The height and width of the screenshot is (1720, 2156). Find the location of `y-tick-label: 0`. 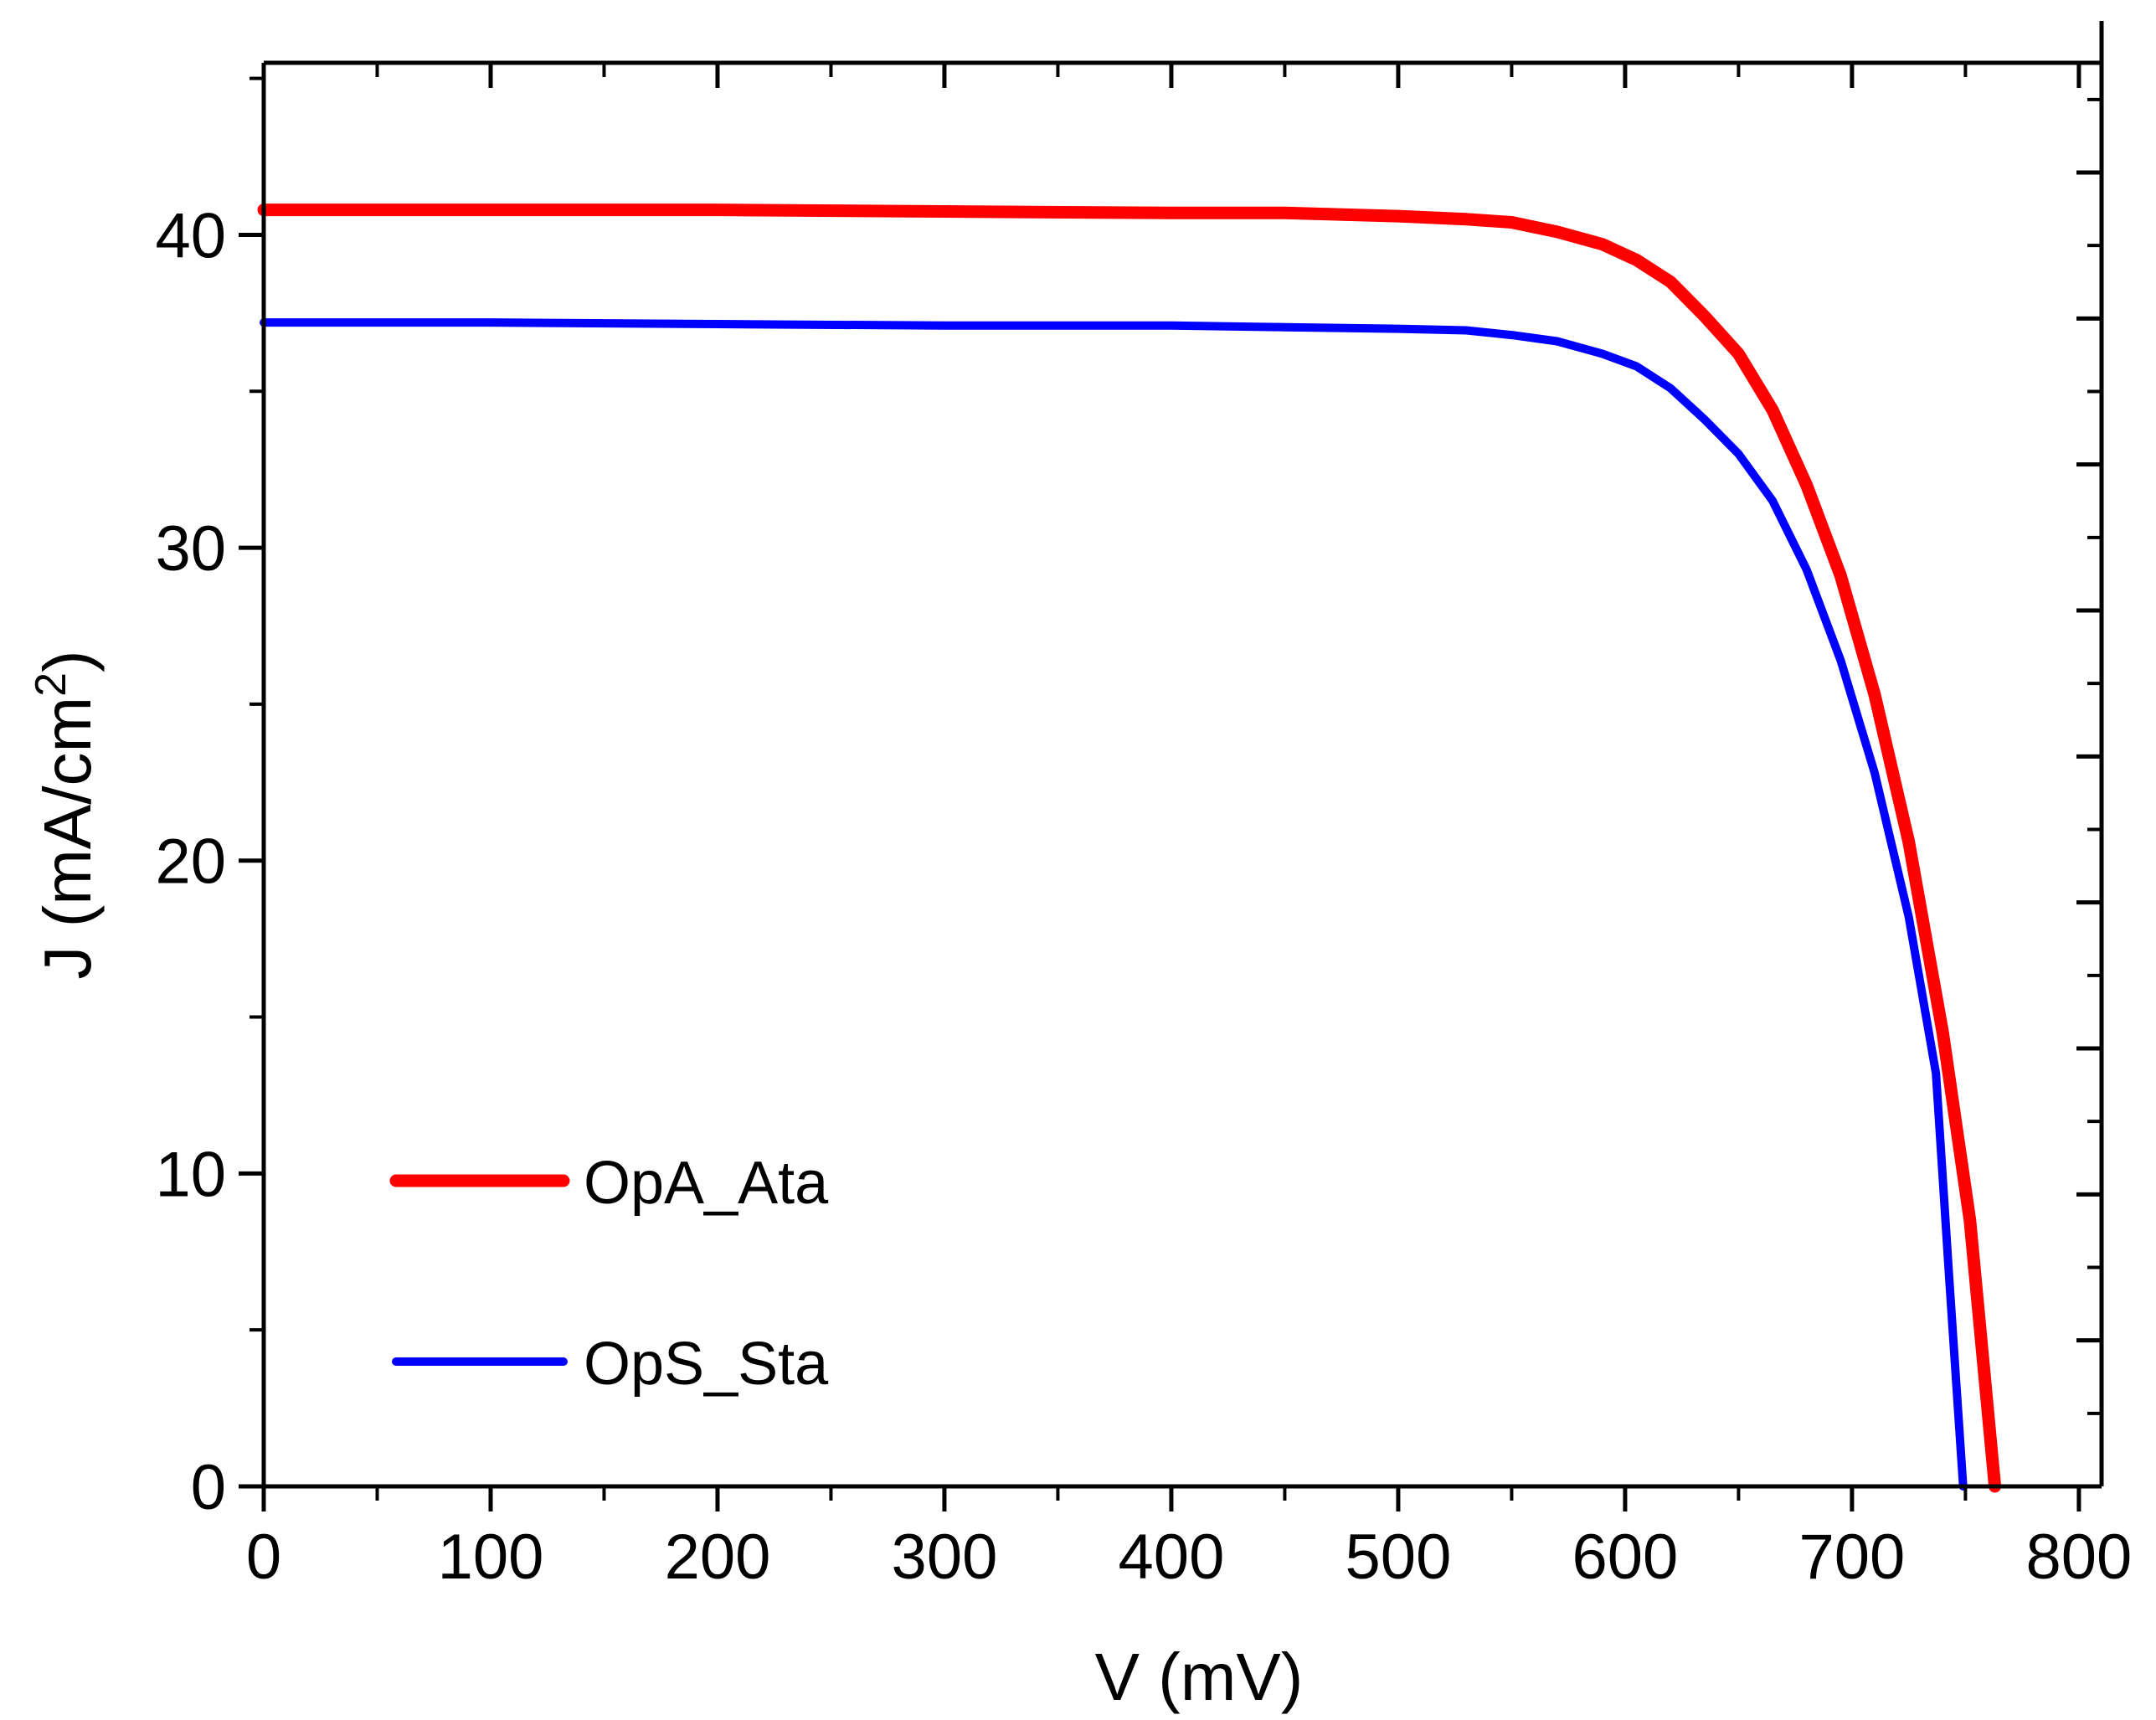

y-tick-label: 0 is located at coordinates (208, 1487).